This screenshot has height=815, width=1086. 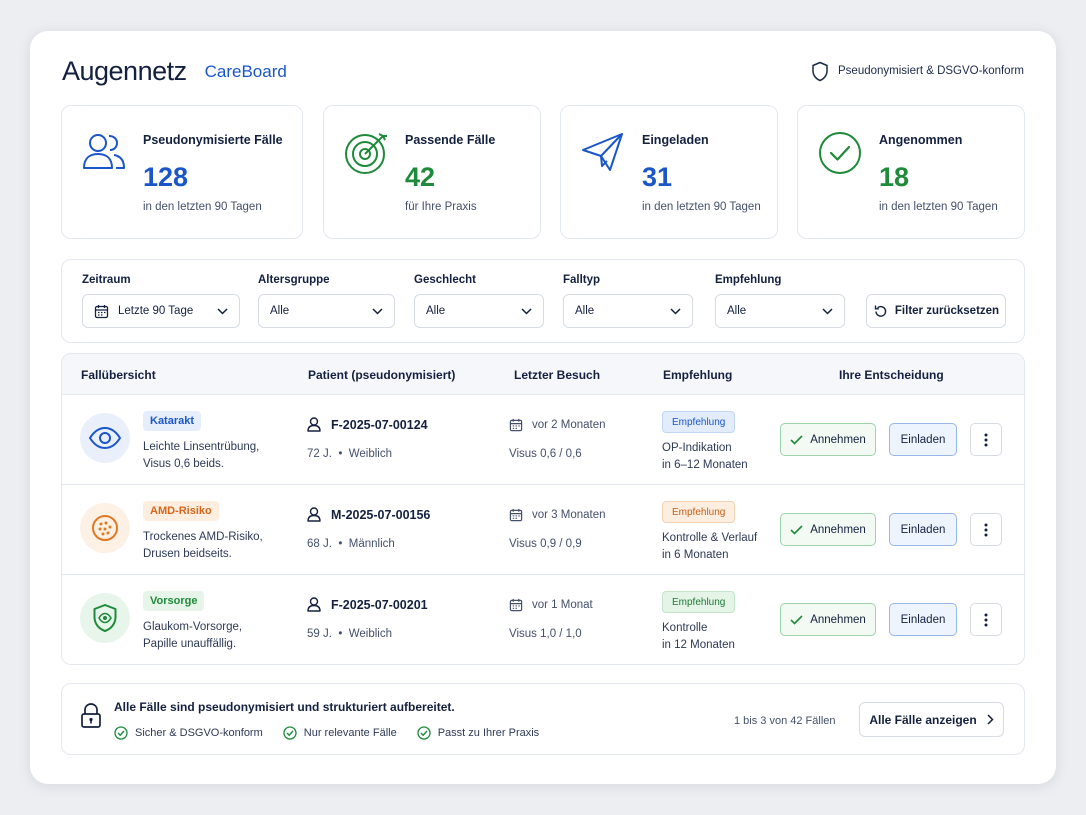 What do you see at coordinates (379, 424) in the screenshot?
I see `patient-id-text: F-2025-07-00124` at bounding box center [379, 424].